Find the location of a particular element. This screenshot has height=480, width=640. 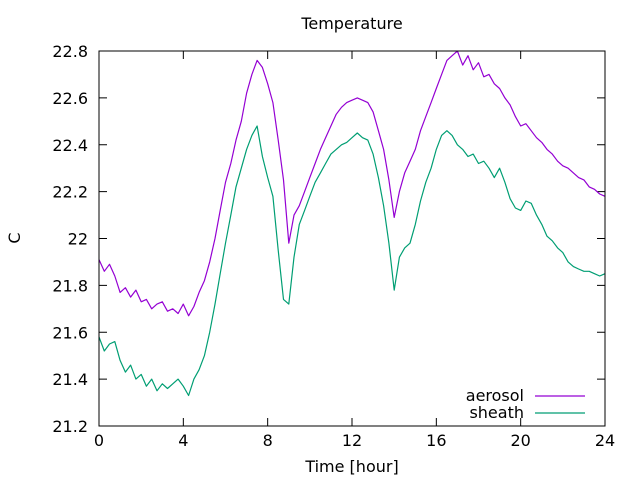

legend-label-sheath: sheath is located at coordinates (496, 412).